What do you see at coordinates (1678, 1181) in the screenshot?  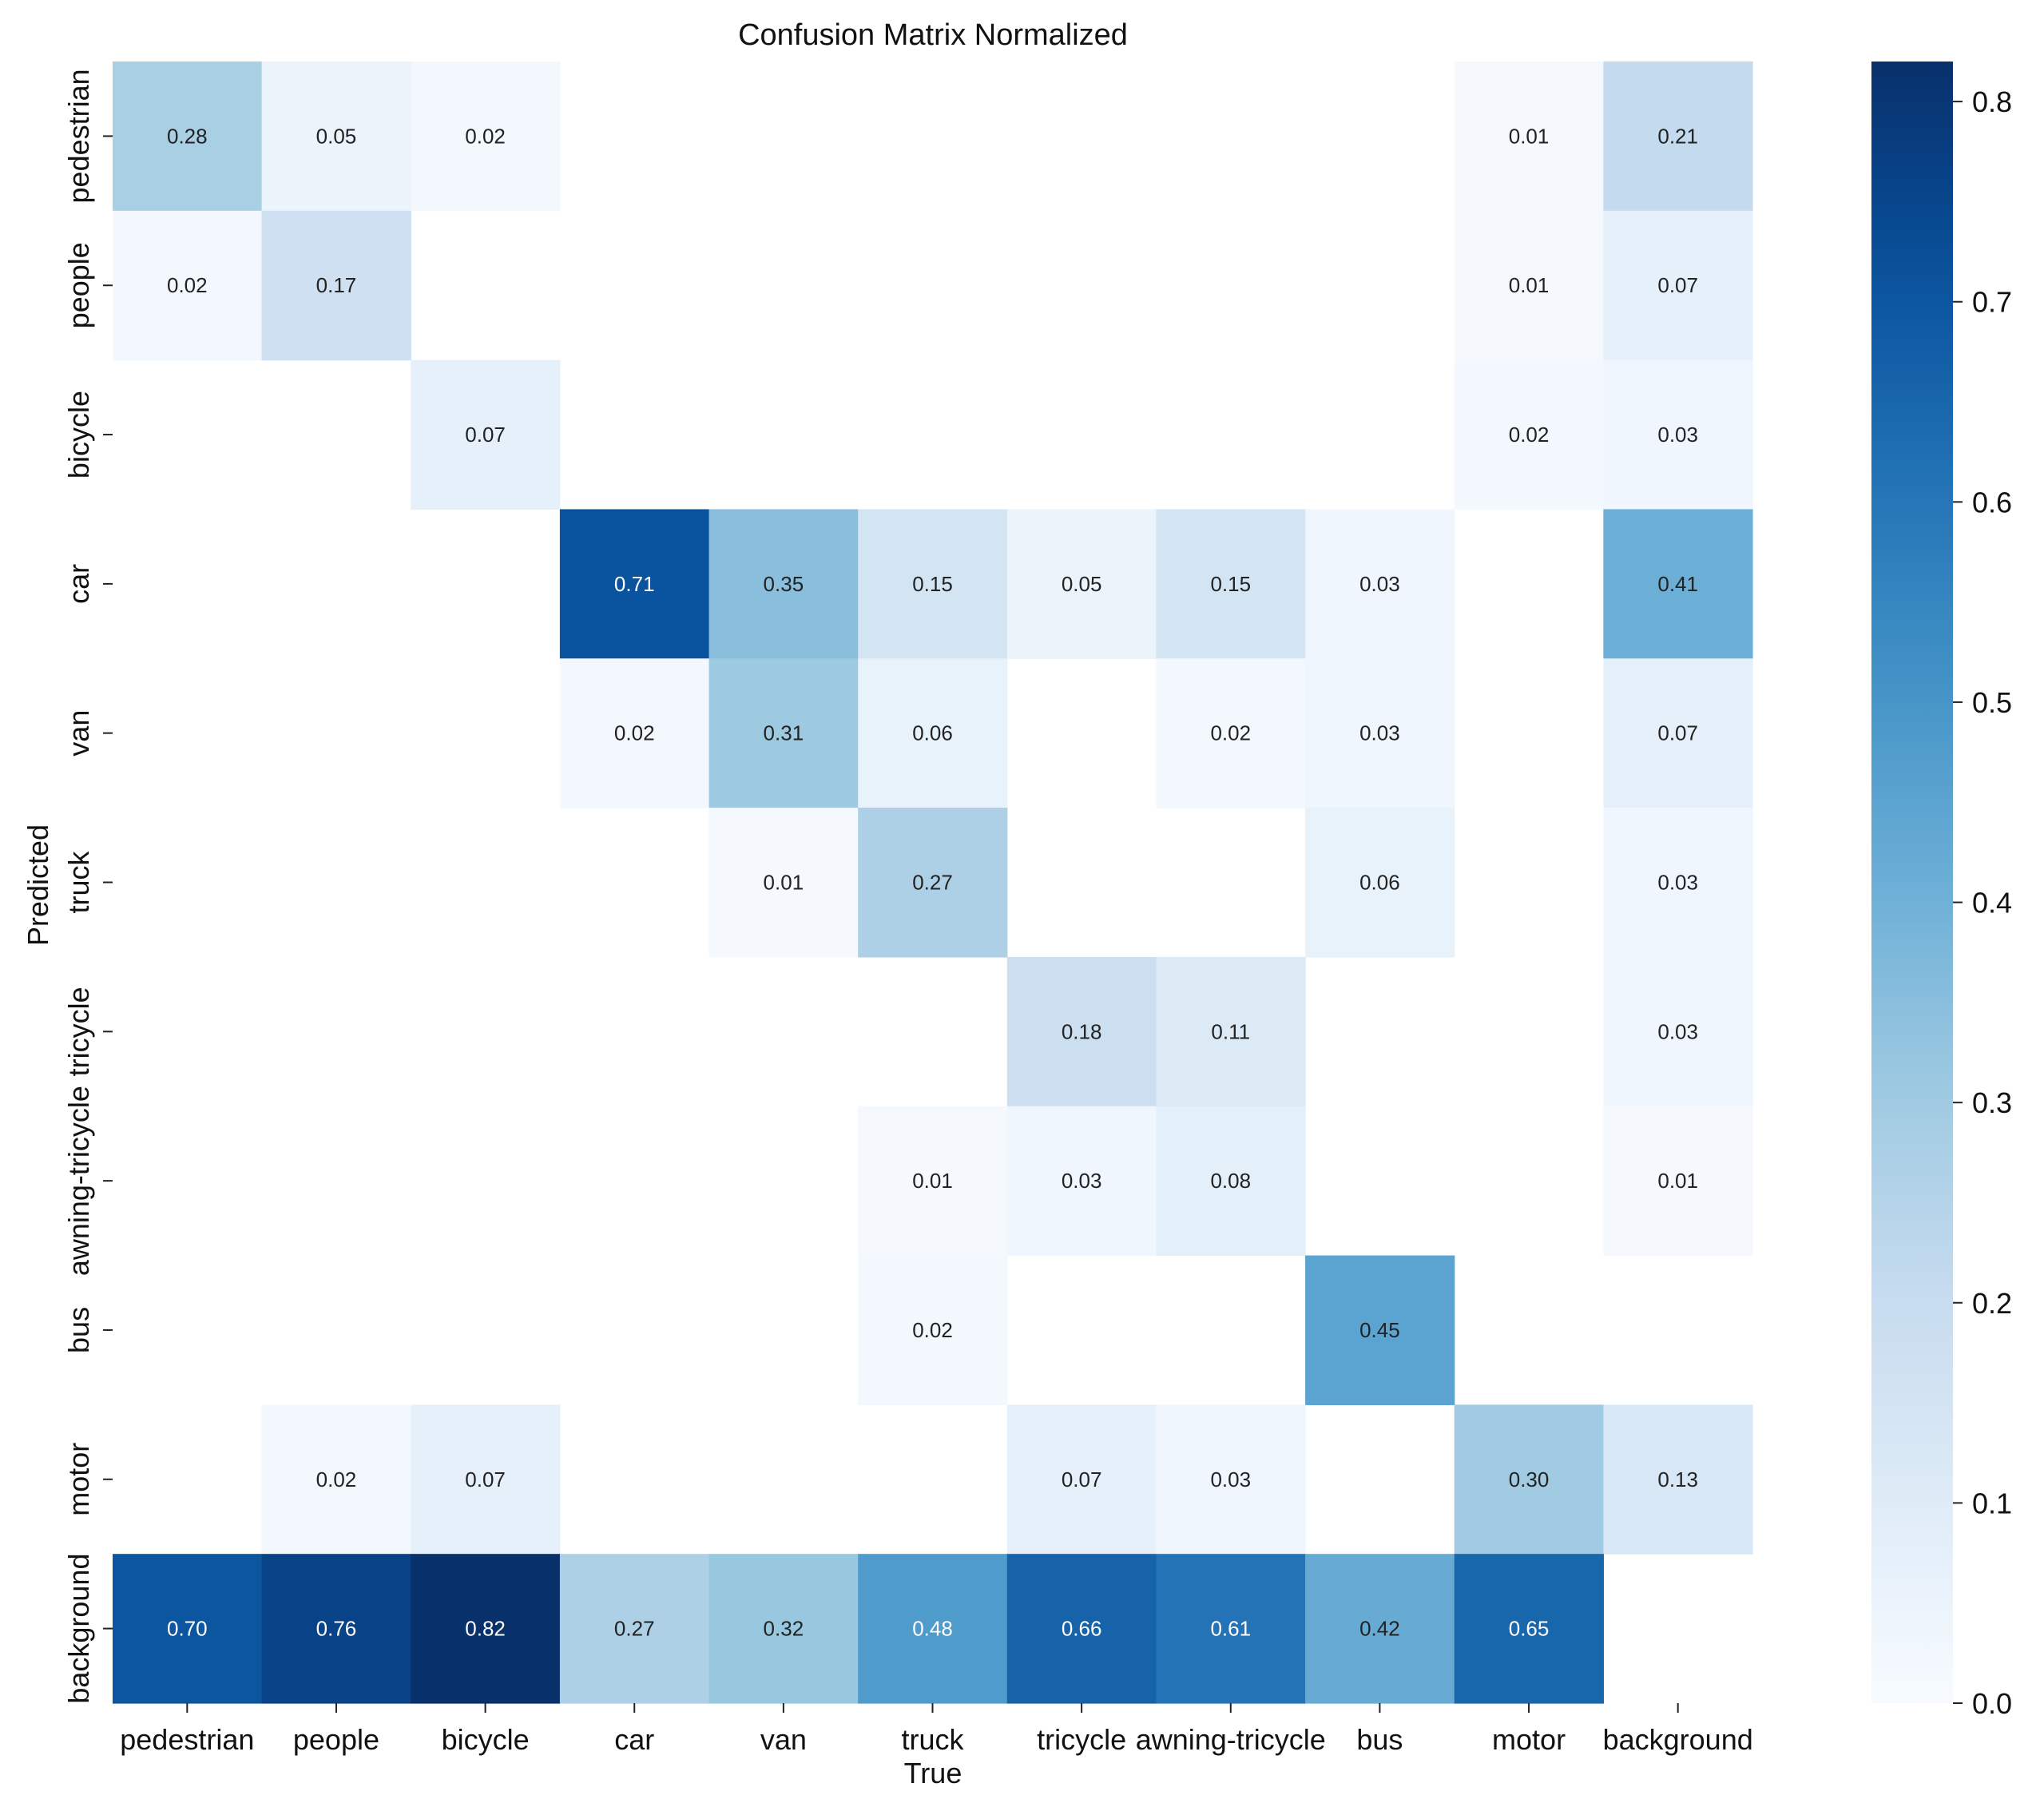 I see `cell-awning-tricycle-background` at bounding box center [1678, 1181].